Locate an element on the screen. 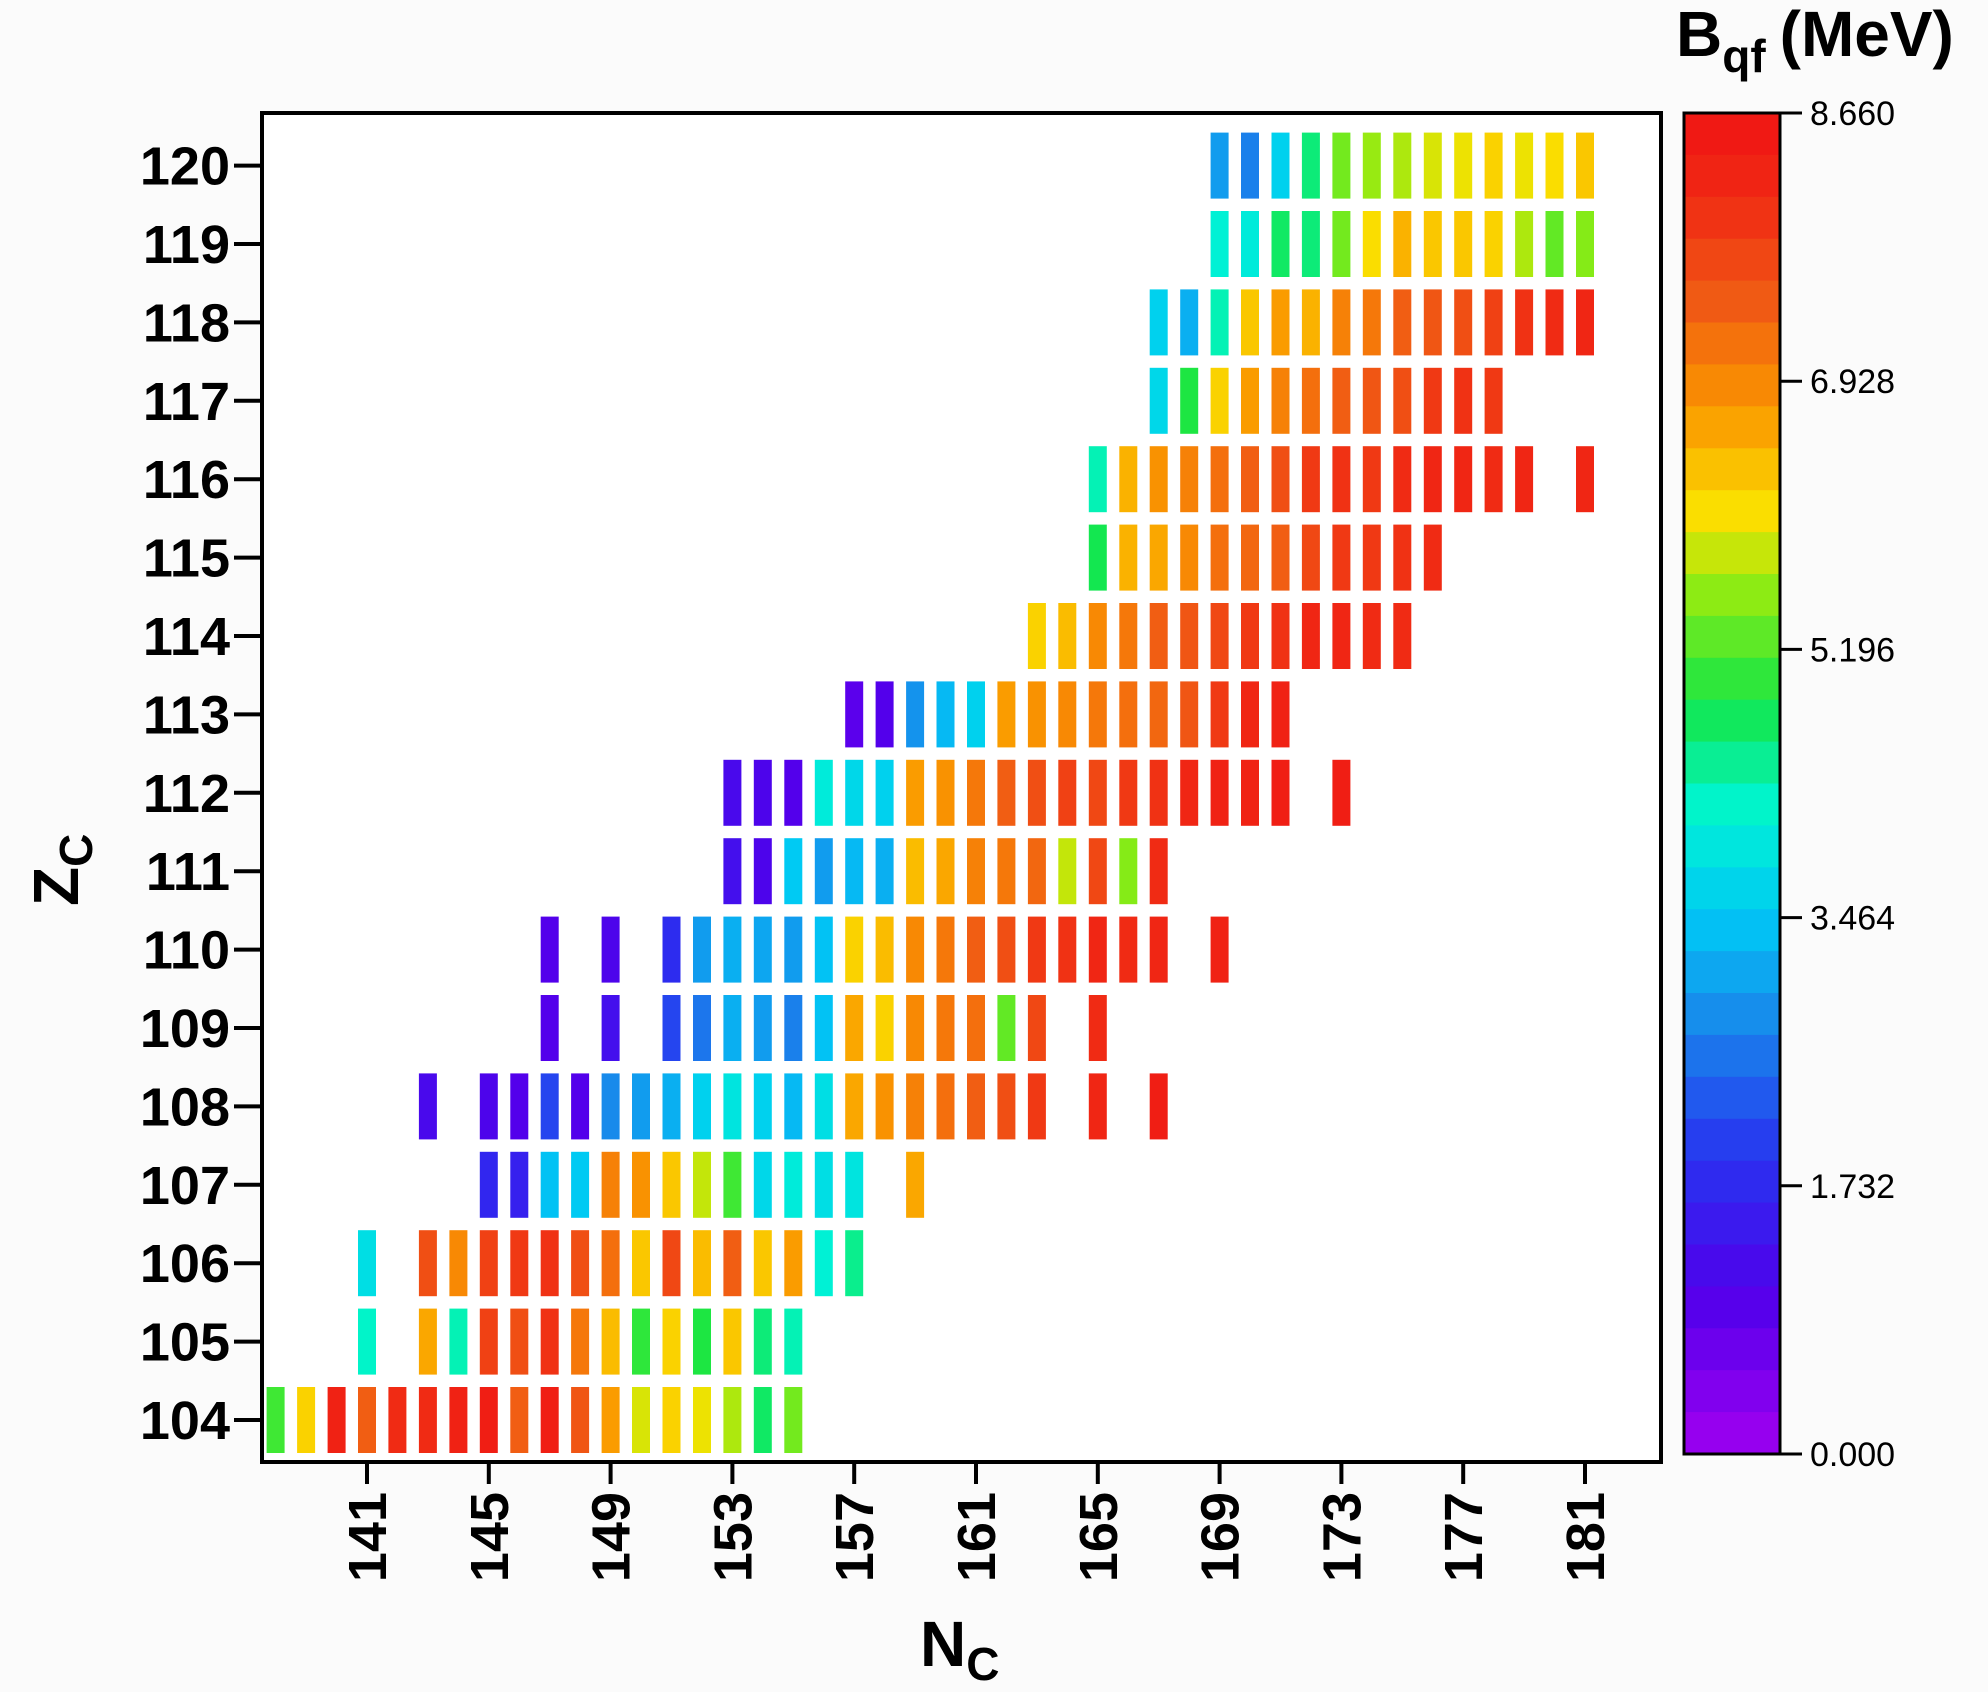  x-axis-ticks: 141 145 149 153 157 161 165 169 173 177 181 is located at coordinates (977, 1522).